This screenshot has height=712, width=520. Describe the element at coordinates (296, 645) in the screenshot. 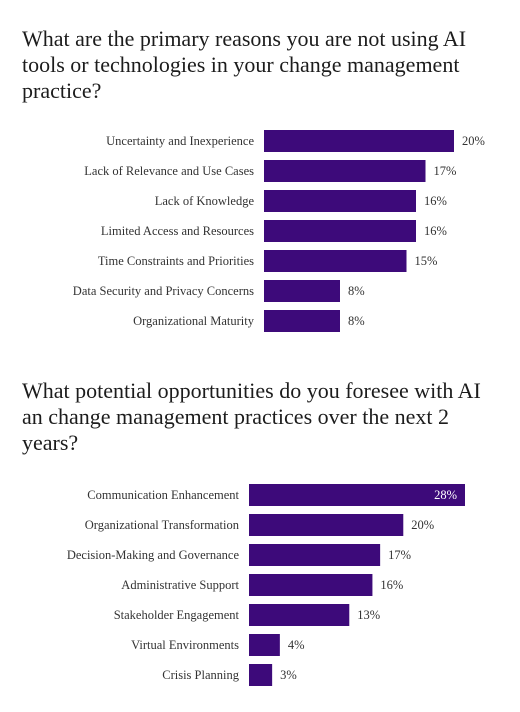

I see `chart-2-value-label: 4%` at that location.